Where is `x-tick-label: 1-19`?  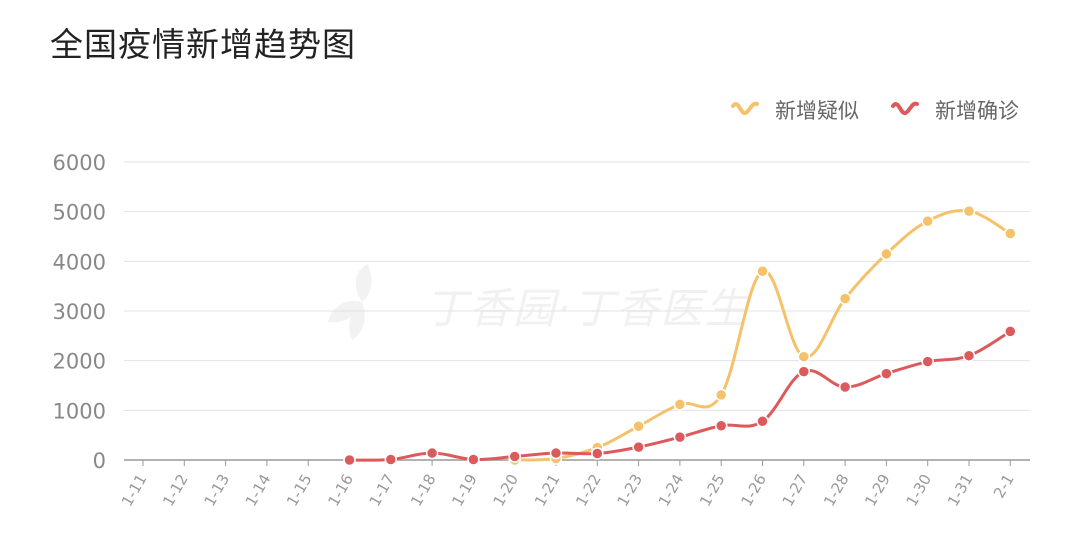 x-tick-label: 1-19 is located at coordinates (464, 490).